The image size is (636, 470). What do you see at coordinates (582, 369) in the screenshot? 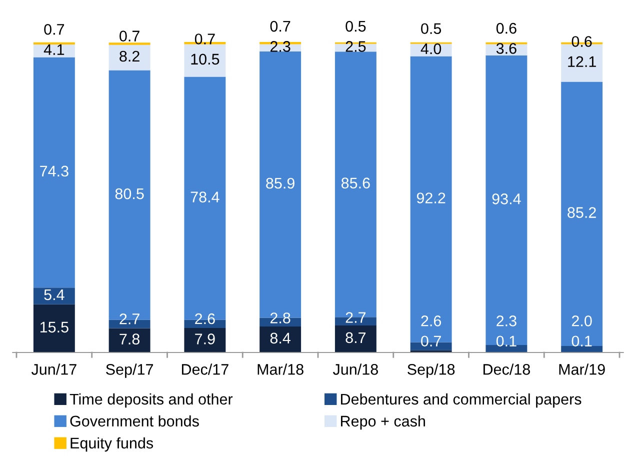
I see `x-tick-label: Mar/19` at bounding box center [582, 369].